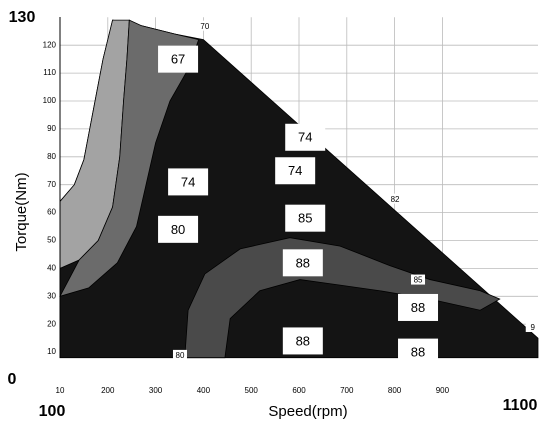  What do you see at coordinates (51, 351) in the screenshot?
I see `y-tick-label: 10` at bounding box center [51, 351].